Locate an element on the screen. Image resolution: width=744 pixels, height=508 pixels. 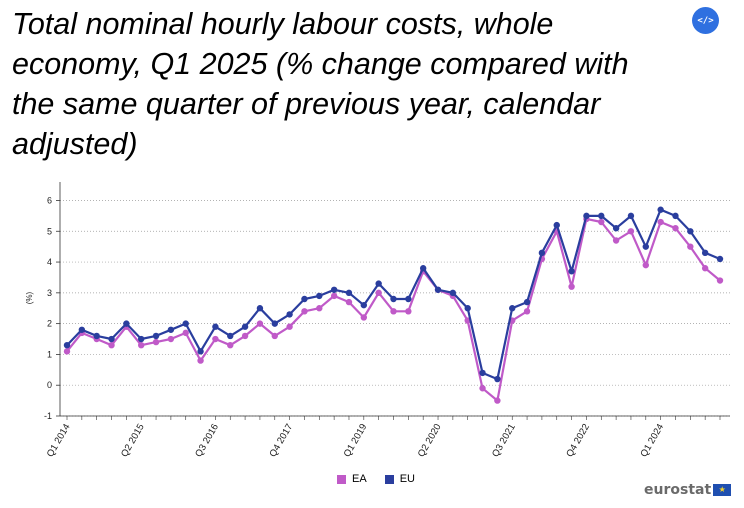
legend-swatch-eu is located at coordinates (389, 479).